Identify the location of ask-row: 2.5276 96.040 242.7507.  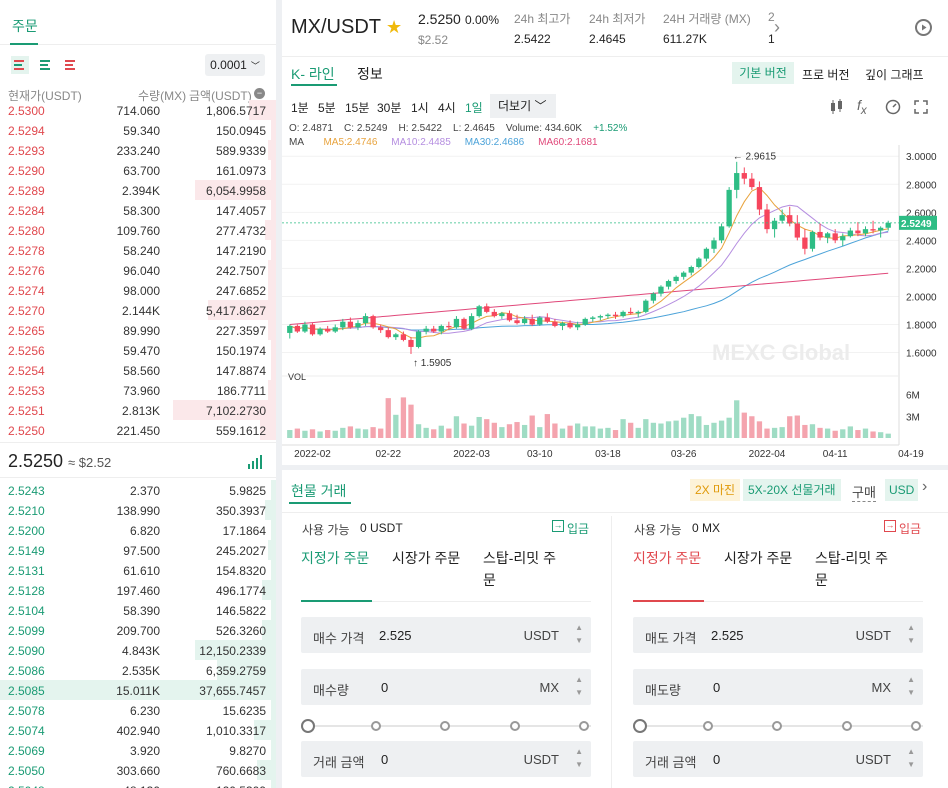
(138, 270).